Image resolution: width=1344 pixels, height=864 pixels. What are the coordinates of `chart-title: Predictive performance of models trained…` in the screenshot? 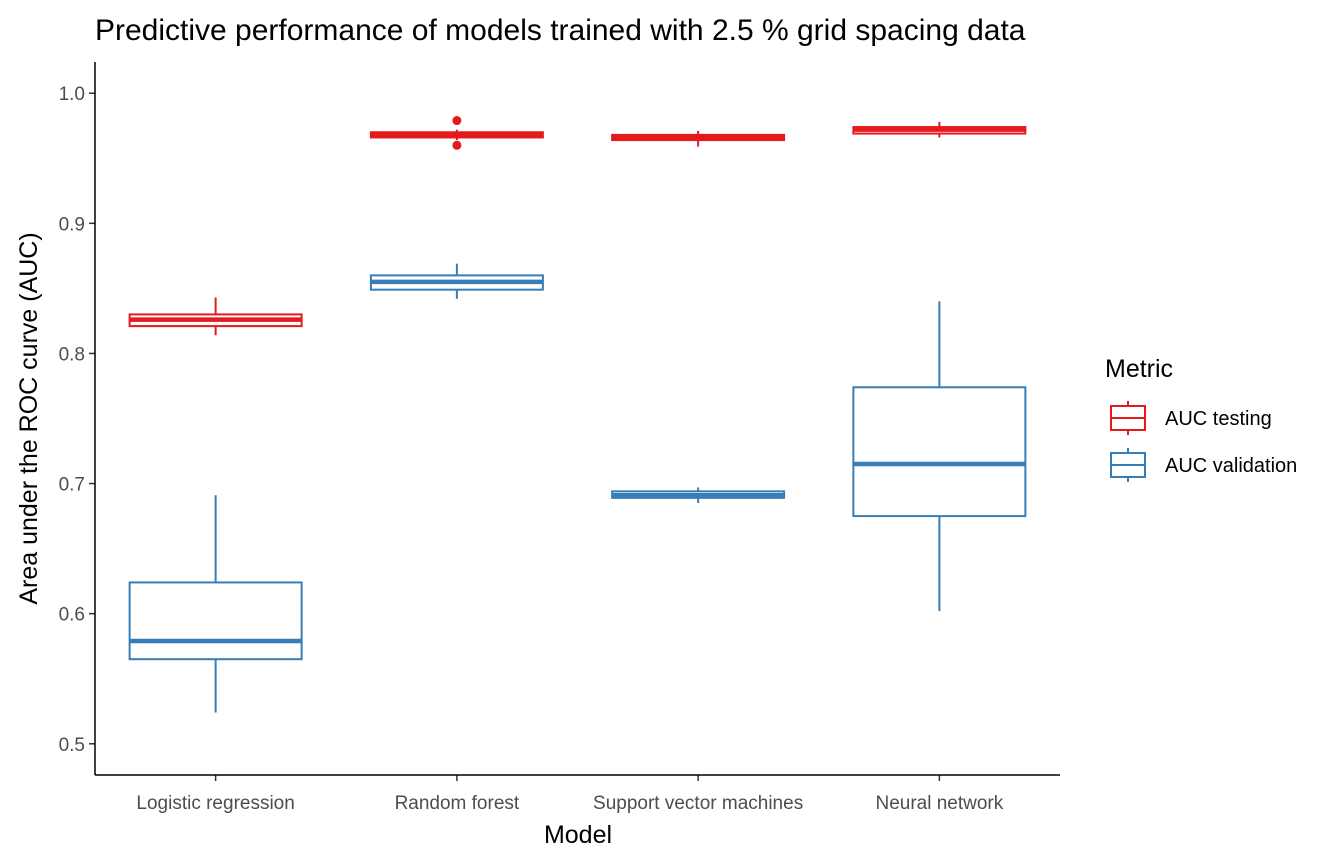 It's located at (560, 30).